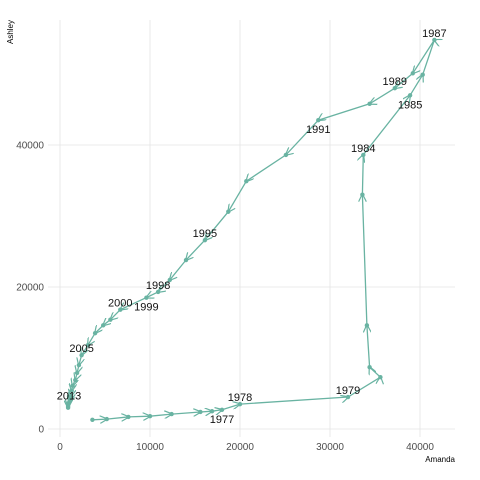 This screenshot has width=480, height=480. I want to click on x-tick-label: 0, so click(60, 447).